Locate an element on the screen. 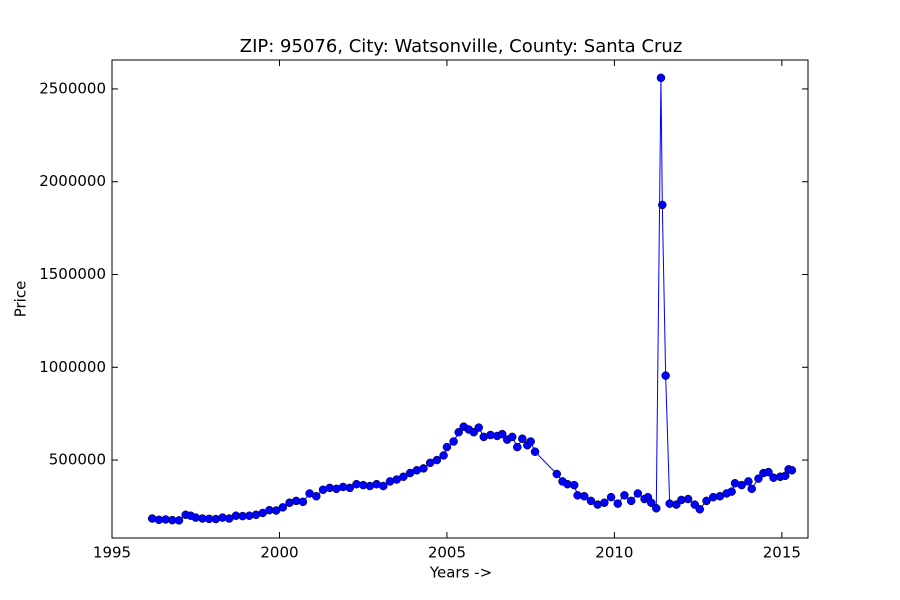  y-axis-label: Price is located at coordinates (21, 299).